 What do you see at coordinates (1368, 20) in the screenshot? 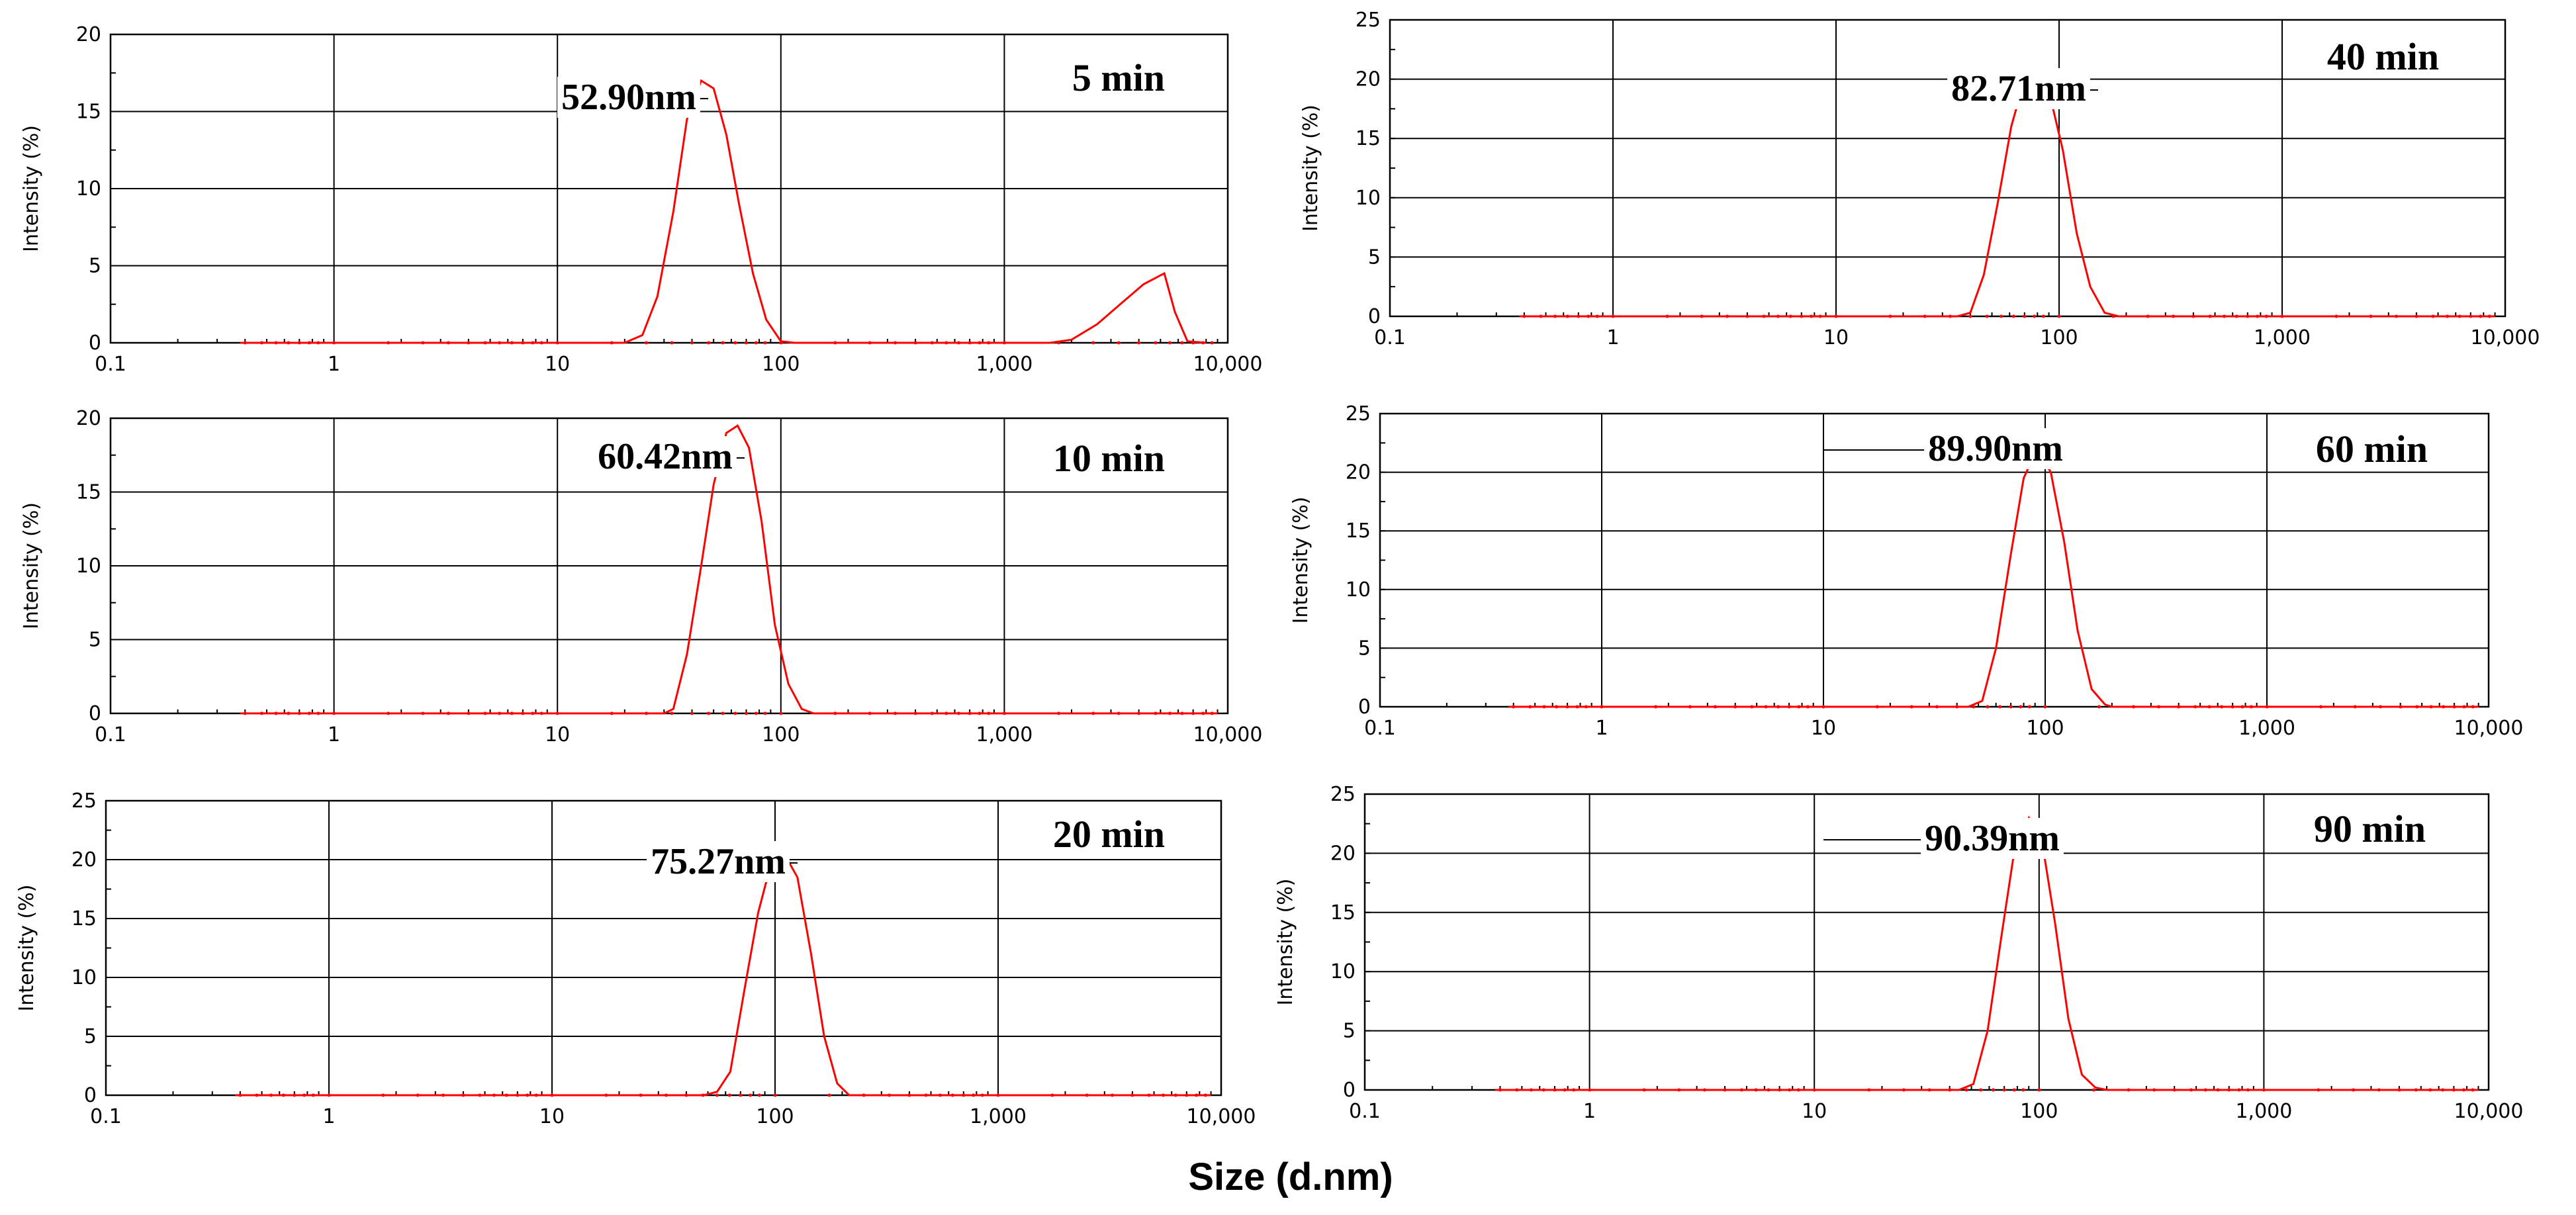
I see `y-tick-label: 25` at bounding box center [1368, 20].